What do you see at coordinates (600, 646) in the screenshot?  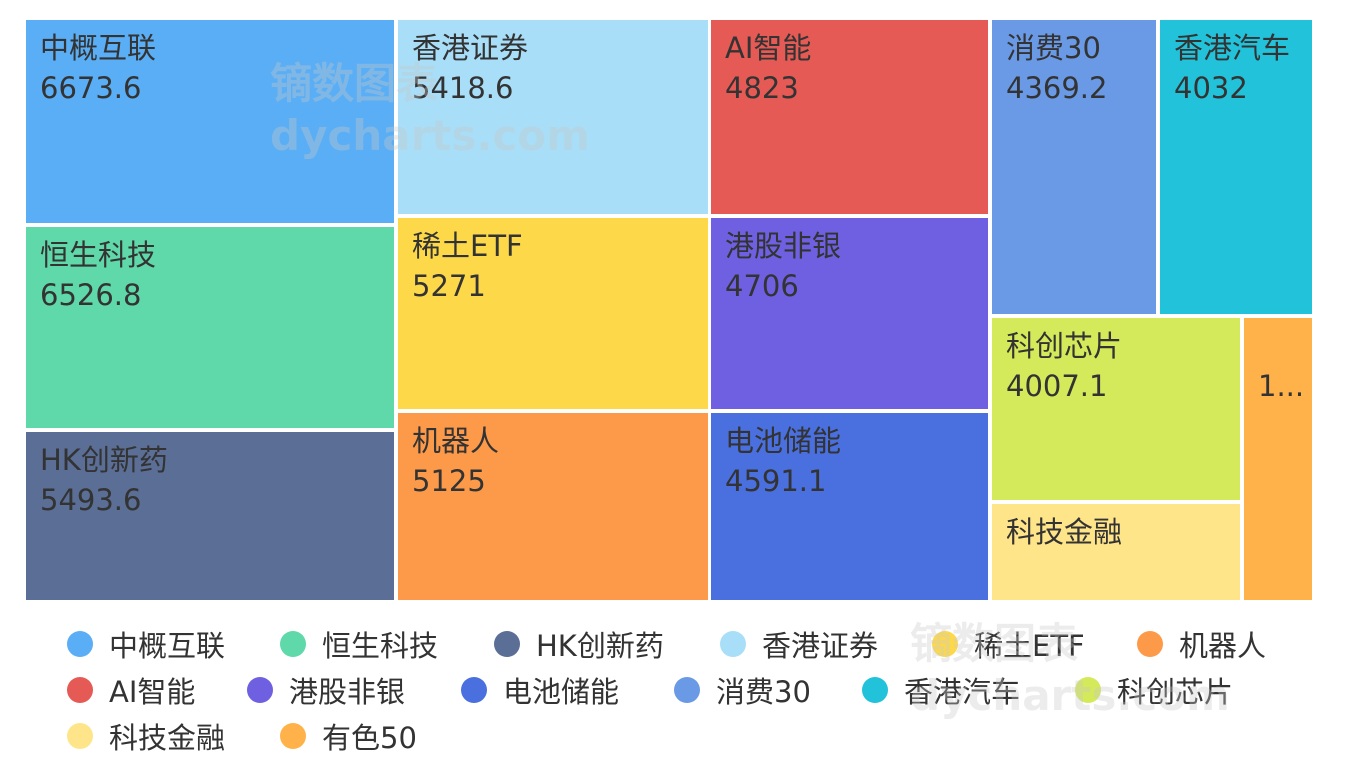 I see `legend-label: HK创新药` at bounding box center [600, 646].